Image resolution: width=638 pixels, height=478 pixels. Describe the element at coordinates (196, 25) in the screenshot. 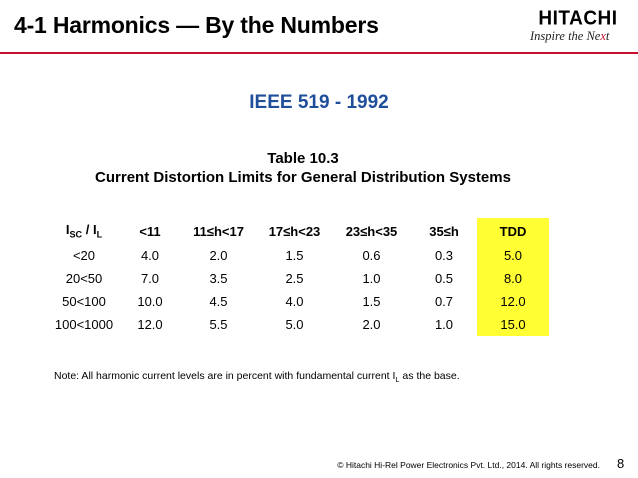

I see `slide-title: 4-1 Harmonics — By the Numbers` at that location.